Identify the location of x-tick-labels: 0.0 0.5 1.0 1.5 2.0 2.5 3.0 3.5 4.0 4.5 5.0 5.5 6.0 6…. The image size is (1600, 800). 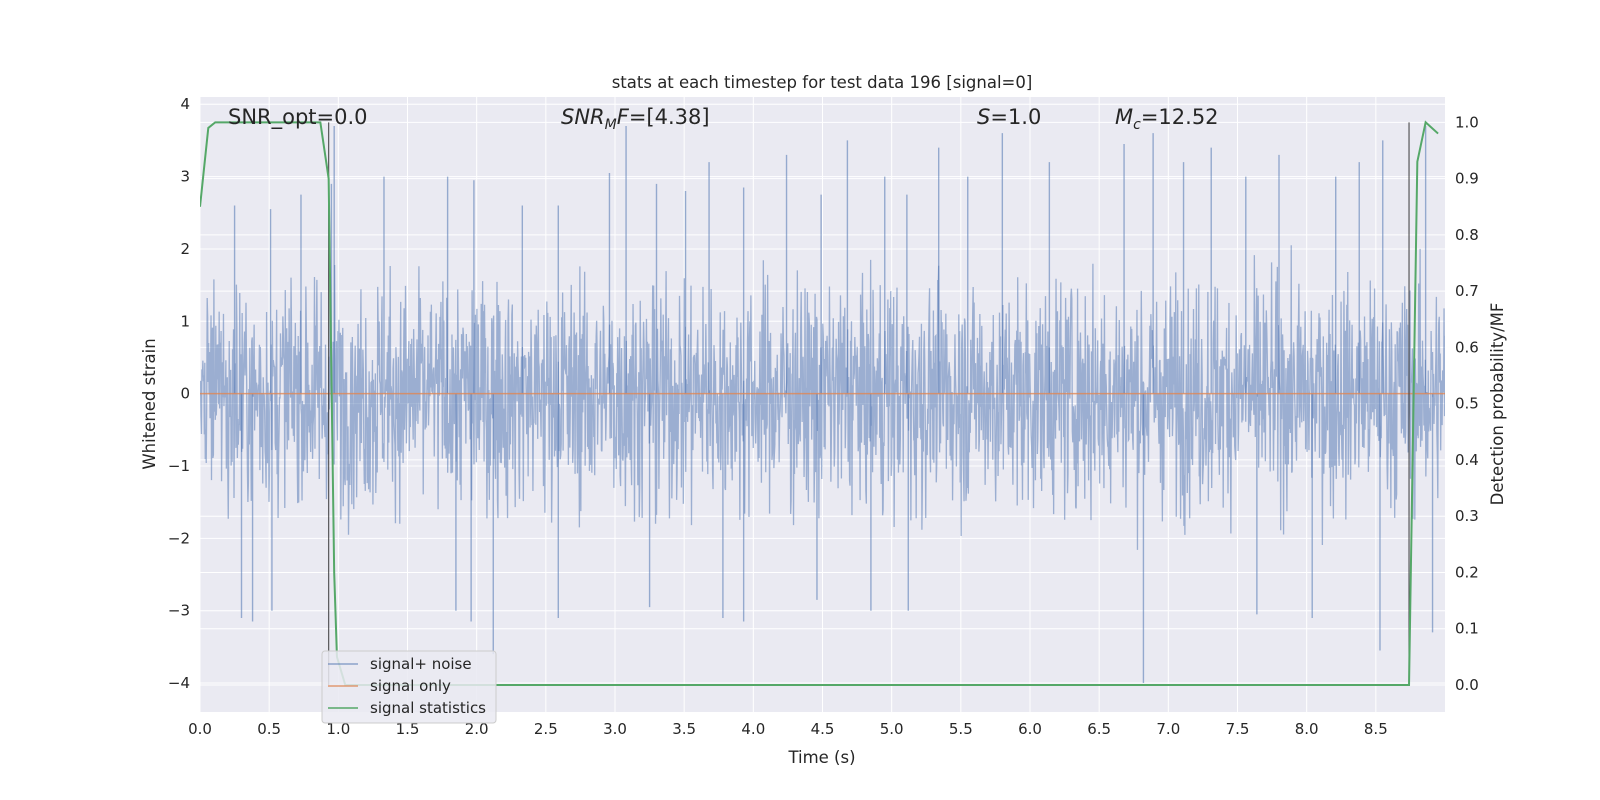
(788, 729).